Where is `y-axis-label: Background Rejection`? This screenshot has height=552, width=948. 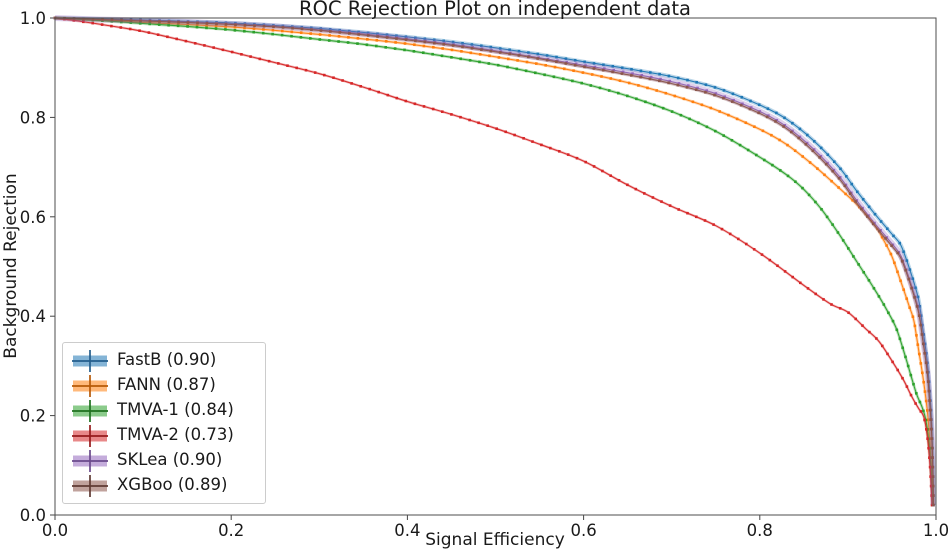 y-axis-label: Background Rejection is located at coordinates (11, 266).